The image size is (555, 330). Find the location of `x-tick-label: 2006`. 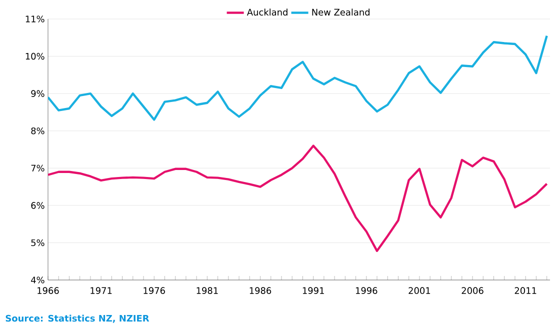

x-tick-label: 2006 is located at coordinates (473, 290).